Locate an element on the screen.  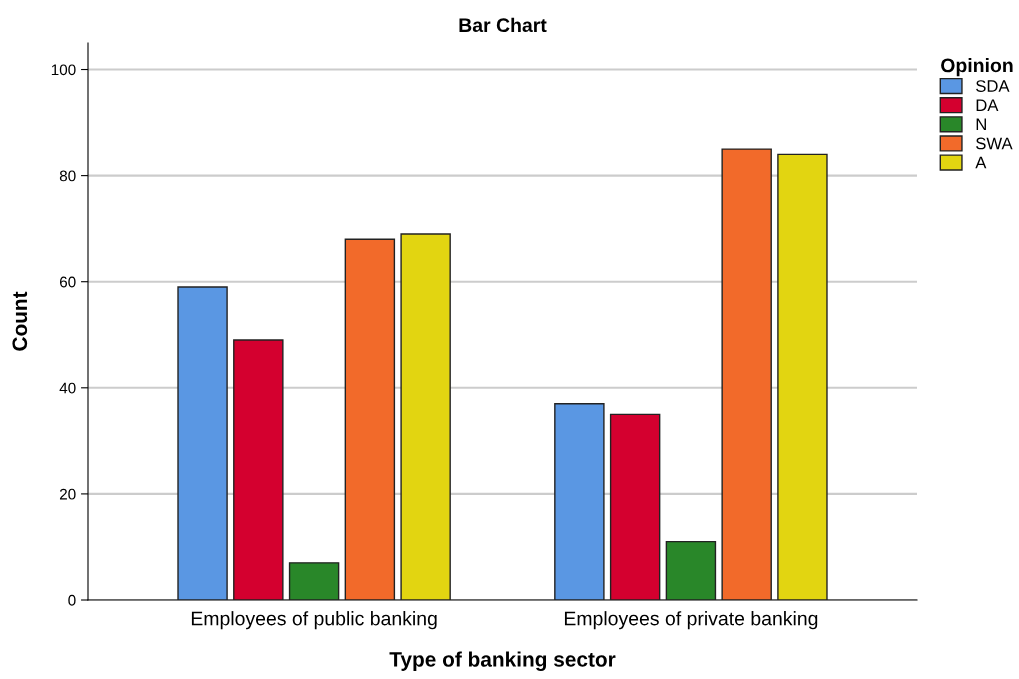
y-tick-label: 80 is located at coordinates (67, 176).